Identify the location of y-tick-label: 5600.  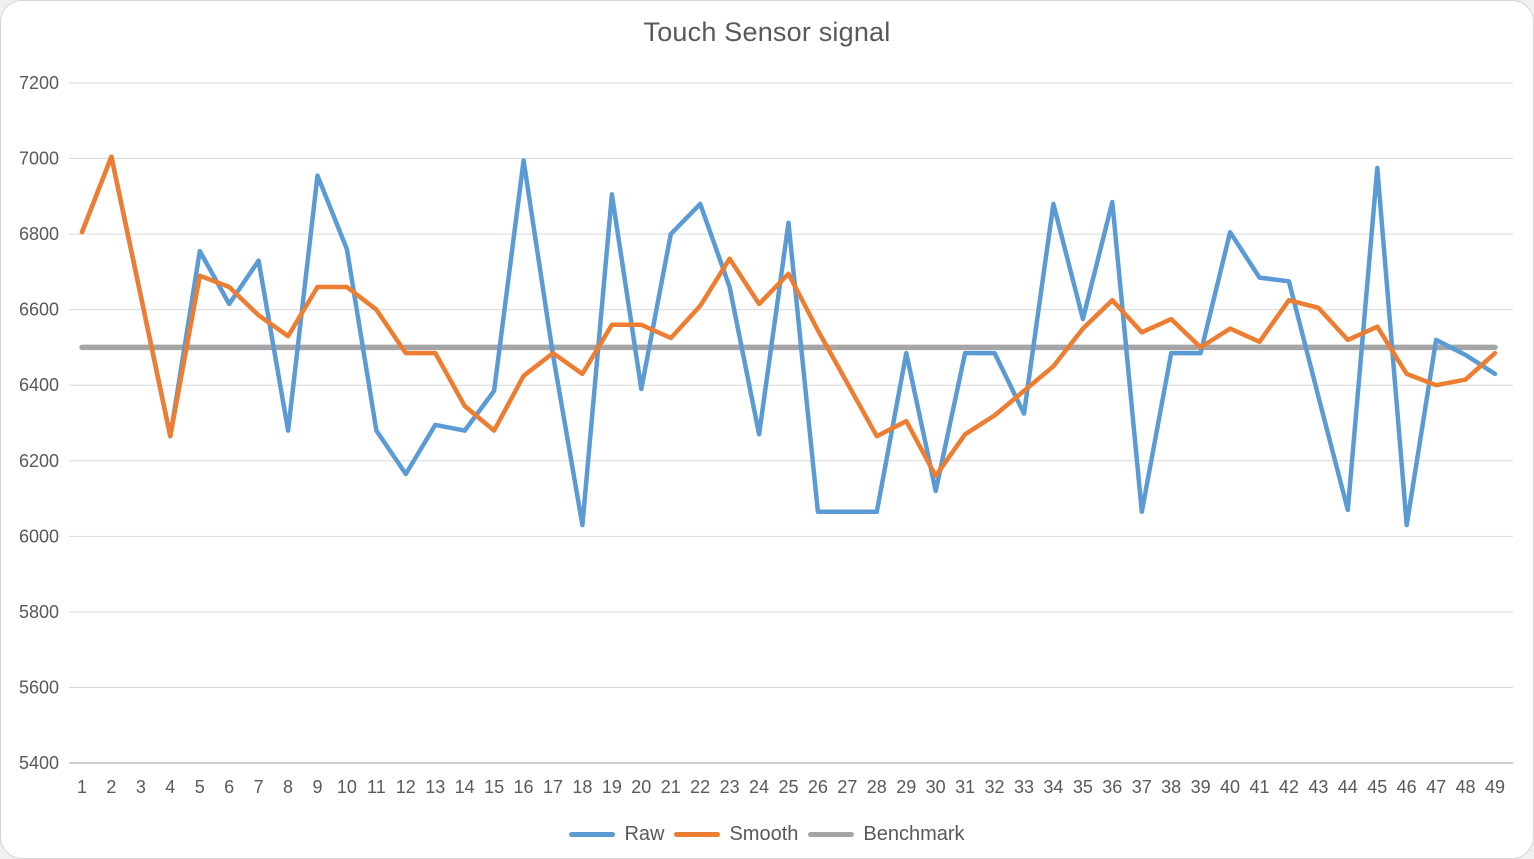
(39, 687).